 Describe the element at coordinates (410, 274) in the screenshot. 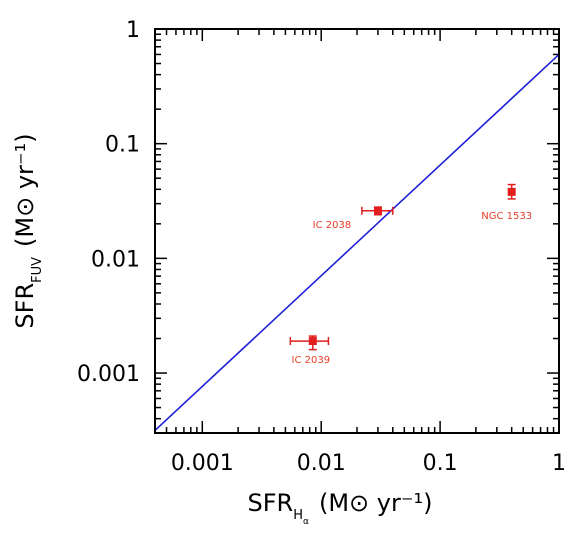

I see `points-group: IC 2039 IC 2038 NGC 1533` at that location.